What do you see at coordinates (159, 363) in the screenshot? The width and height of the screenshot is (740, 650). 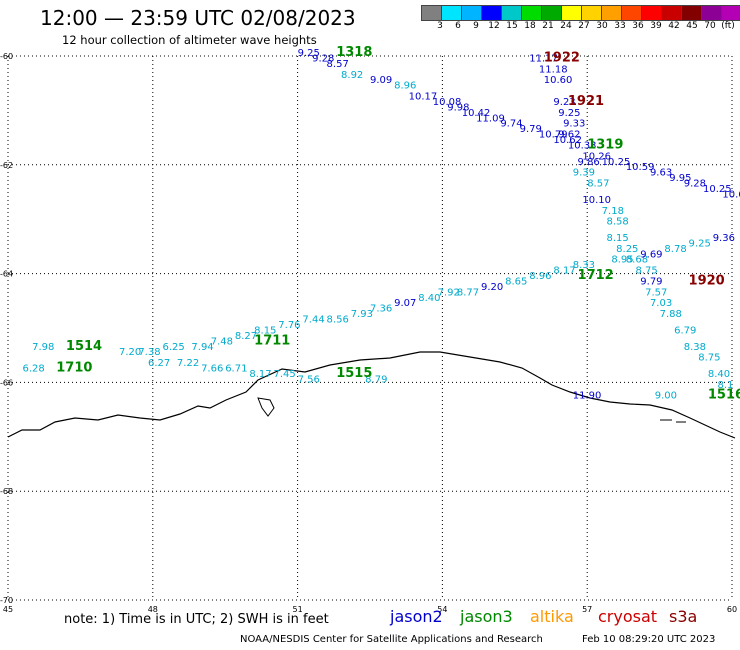 I see `swh-observation: 6.27` at bounding box center [159, 363].